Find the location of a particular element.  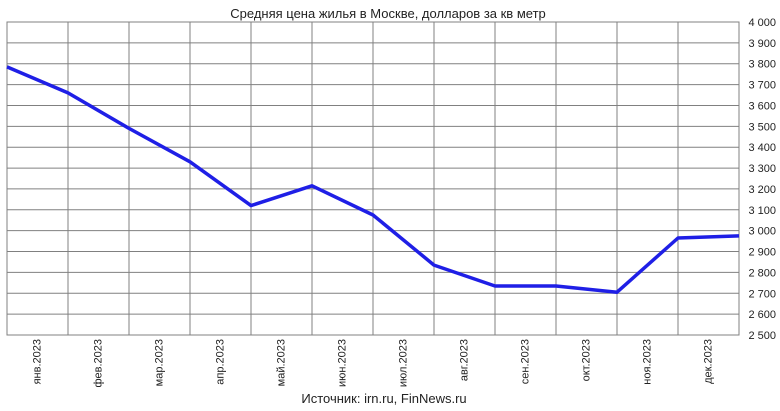

x-tick-label: ноя.2023 is located at coordinates (648, 362).